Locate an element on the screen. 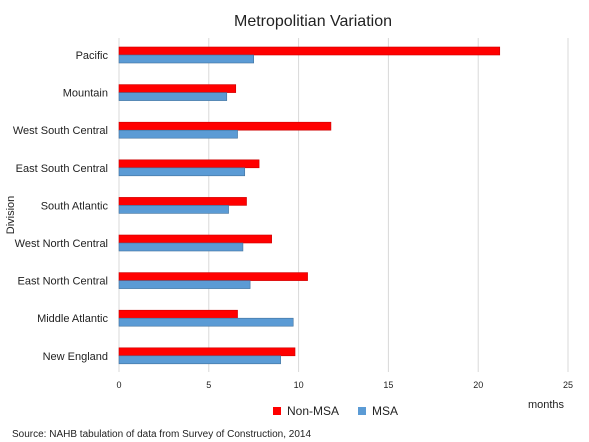 The image size is (589, 442). legend-label: MSA is located at coordinates (385, 411).